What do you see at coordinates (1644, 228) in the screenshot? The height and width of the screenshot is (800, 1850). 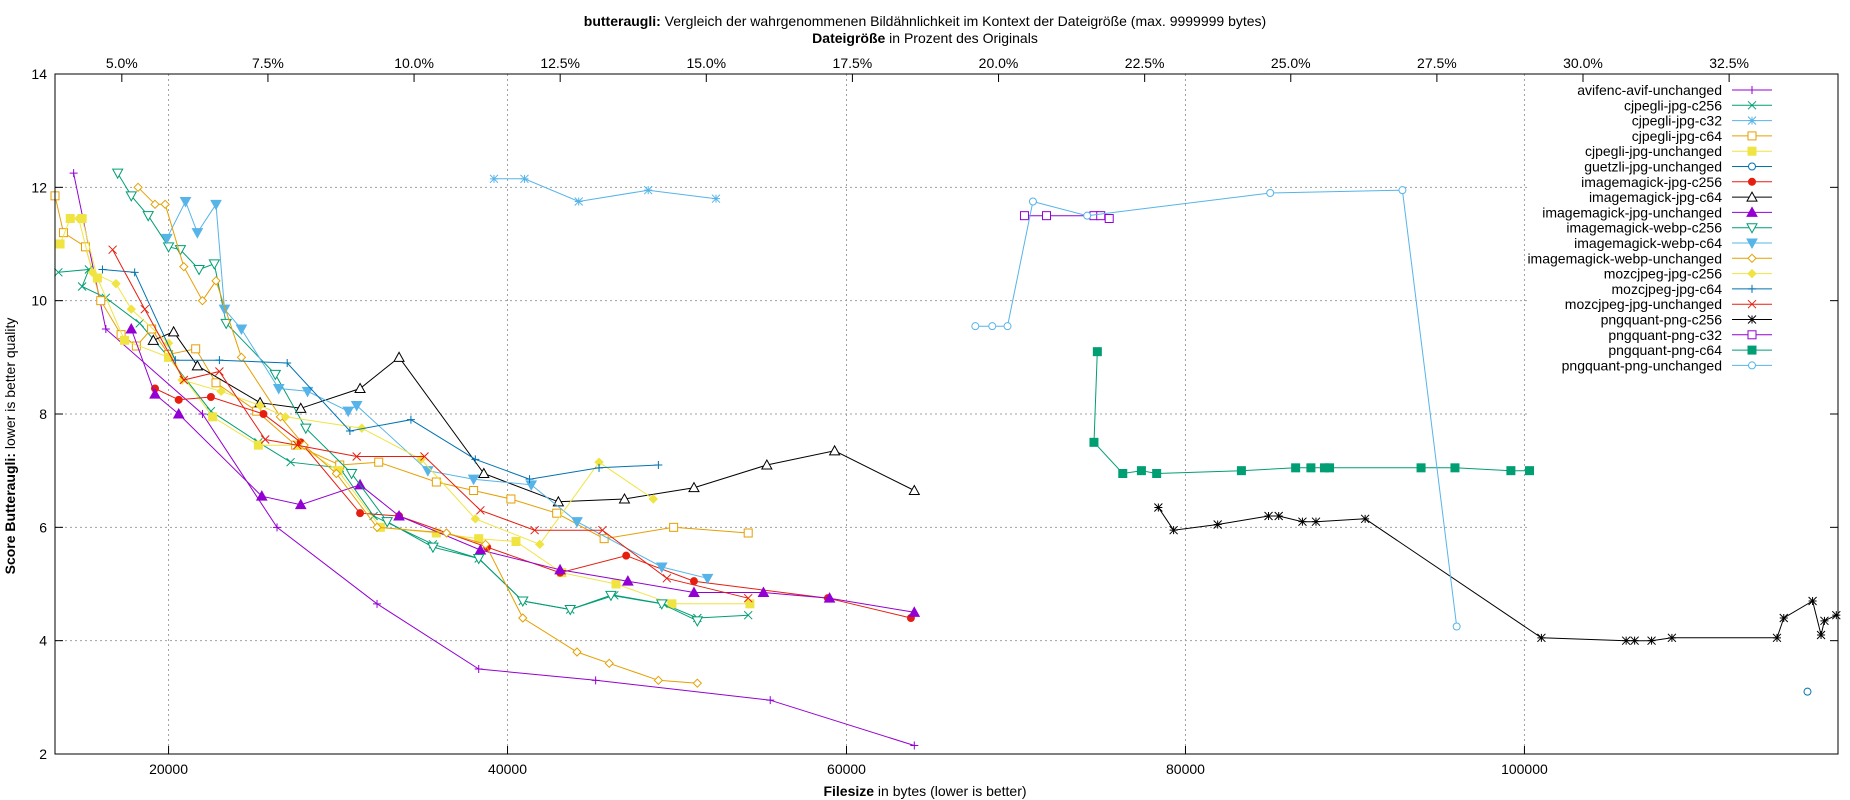 I see `legend-label: imagemagick-webp-c256` at bounding box center [1644, 228].